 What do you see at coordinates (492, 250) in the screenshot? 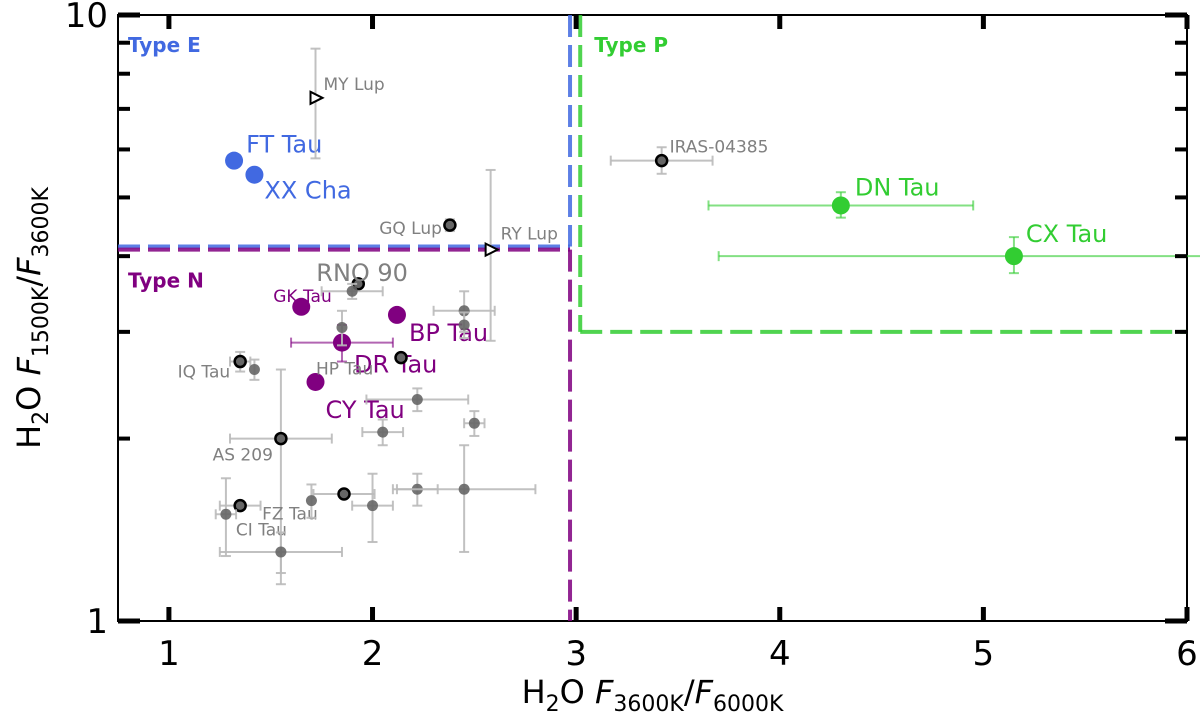
I see `point-ry-lup` at bounding box center [492, 250].